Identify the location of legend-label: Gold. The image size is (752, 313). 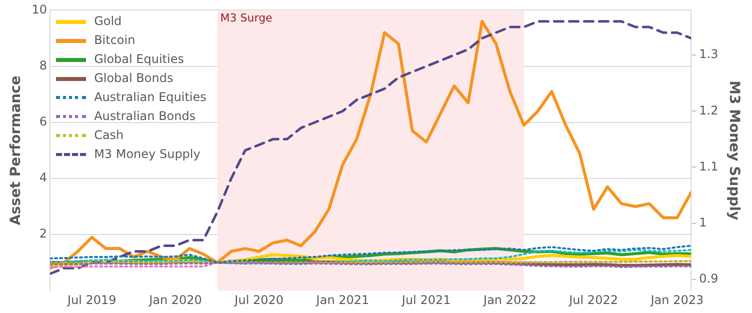
(108, 21).